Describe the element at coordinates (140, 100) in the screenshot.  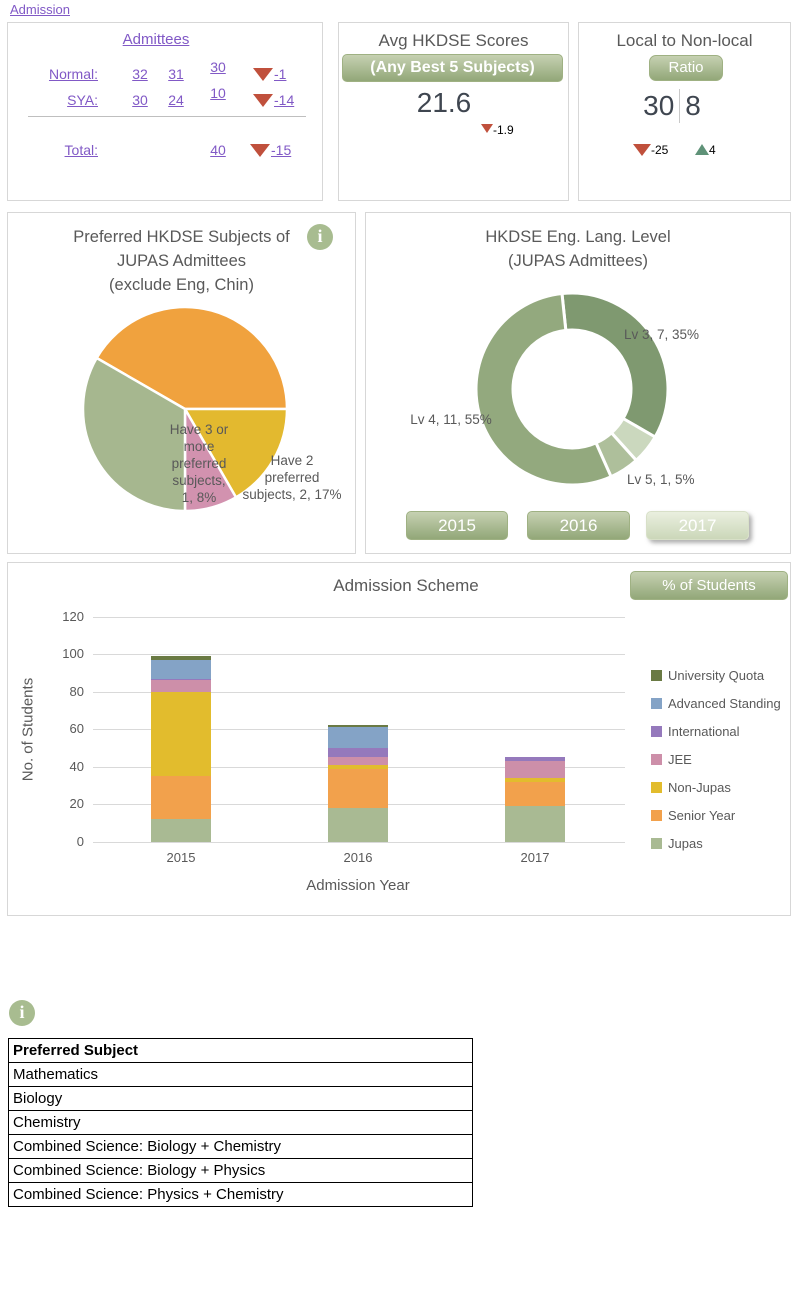
I see `sya-value-1: 30` at that location.